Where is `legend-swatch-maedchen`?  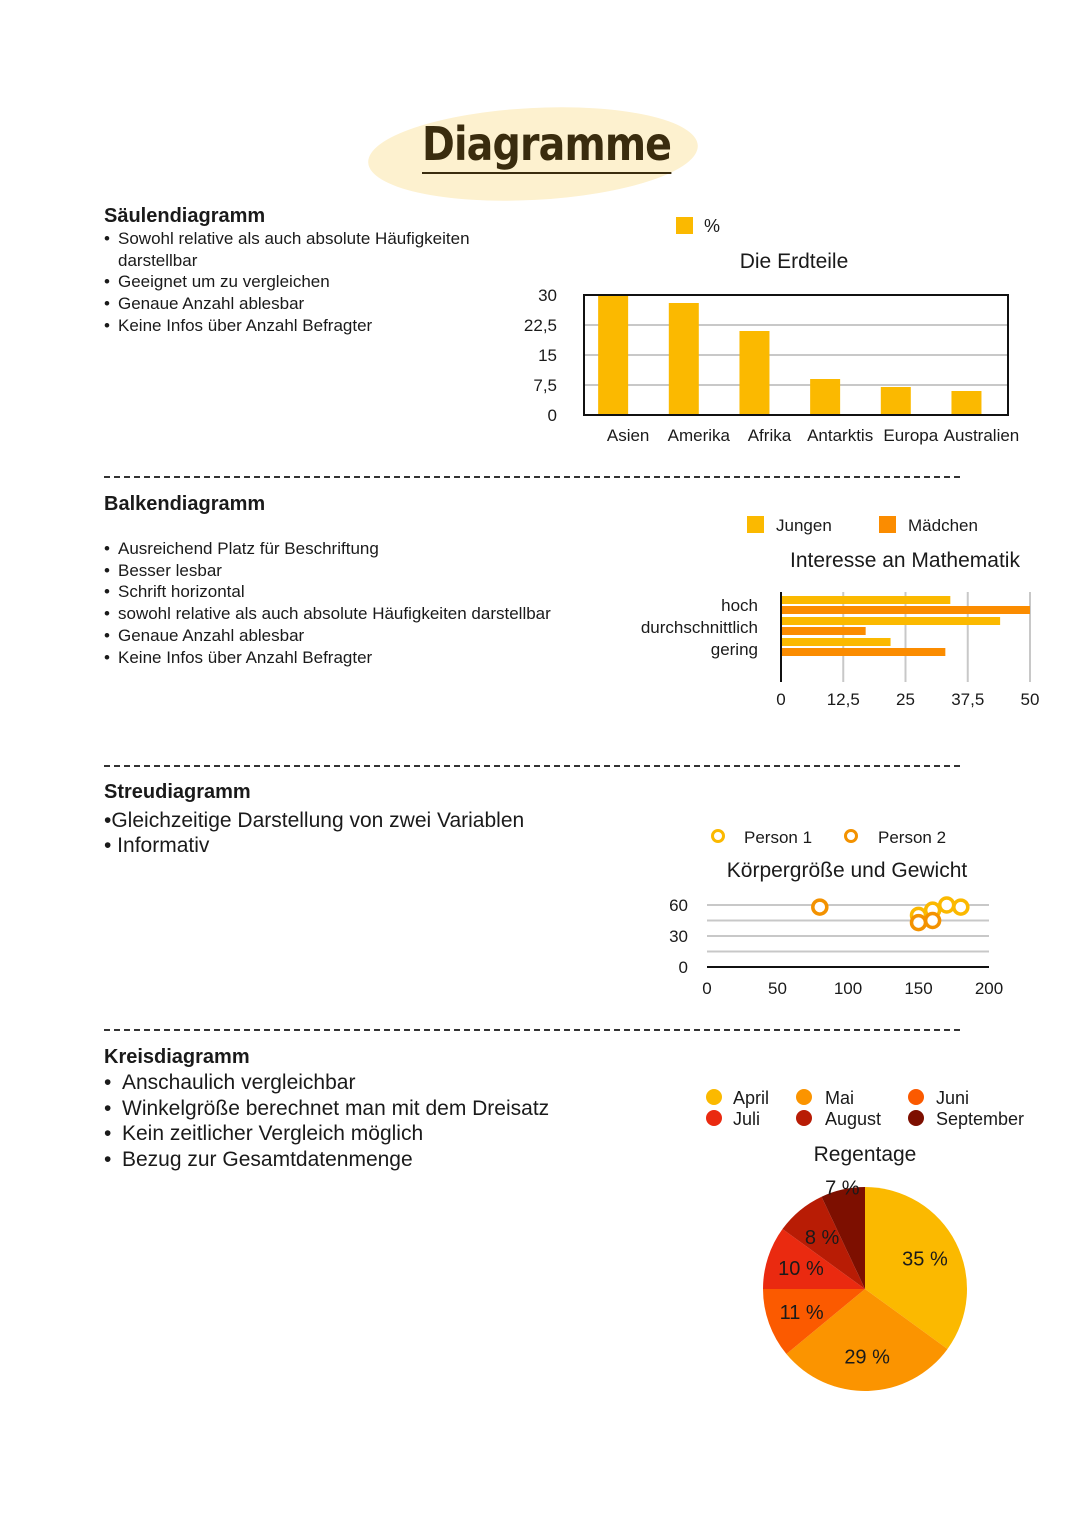
legend-swatch-maedchen is located at coordinates (887, 524).